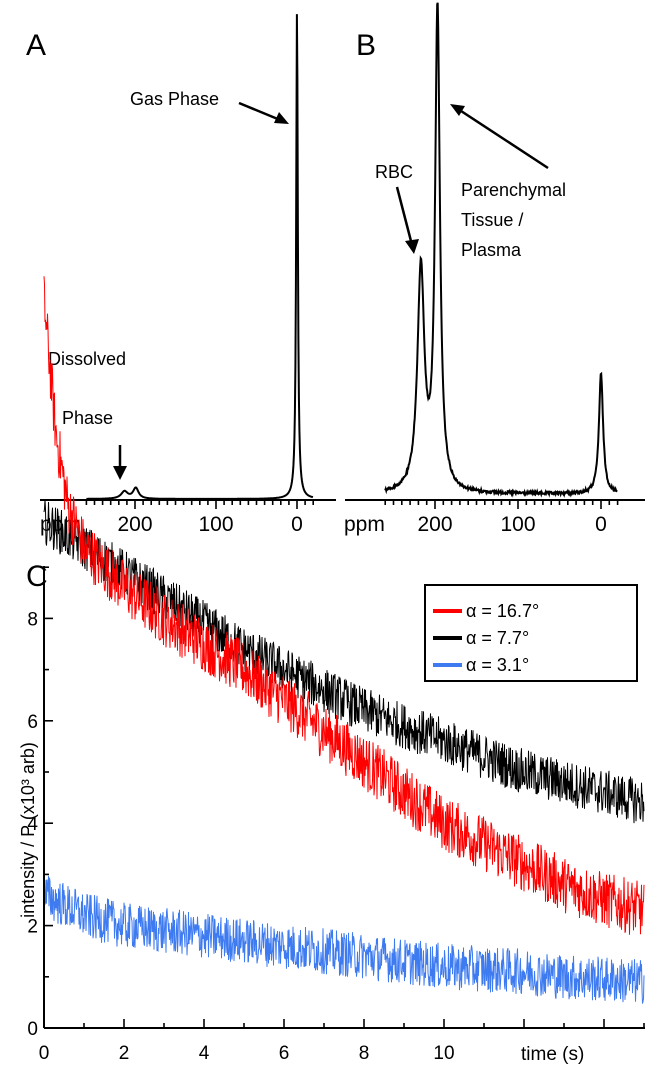 This screenshot has height=1086, width=649. What do you see at coordinates (513, 190) in the screenshot?
I see `panel-b-annotation-parenchymal: Parenchymal` at bounding box center [513, 190].